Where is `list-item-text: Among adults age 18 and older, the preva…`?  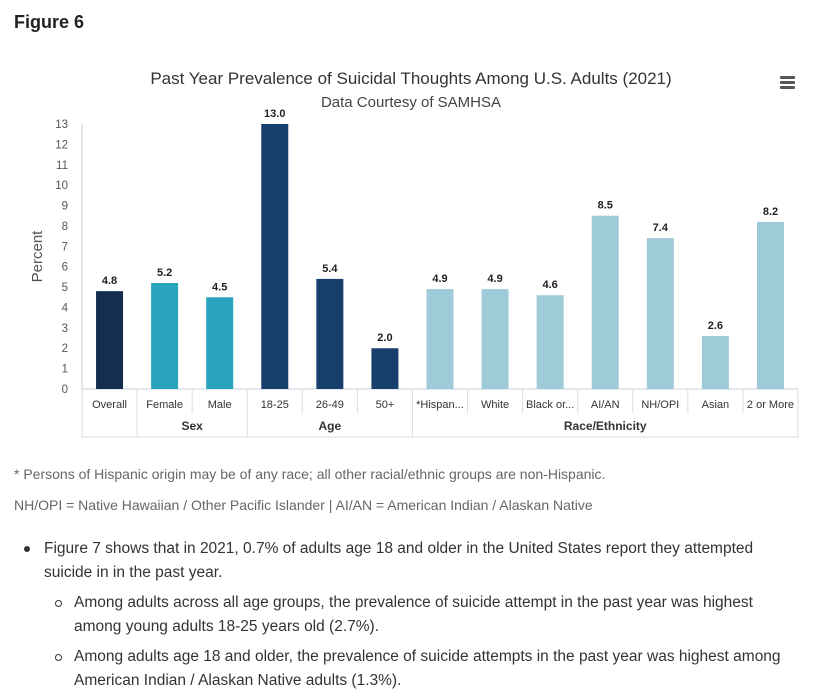 list-item-text: Among adults age 18 and older, the preva… is located at coordinates (427, 668).